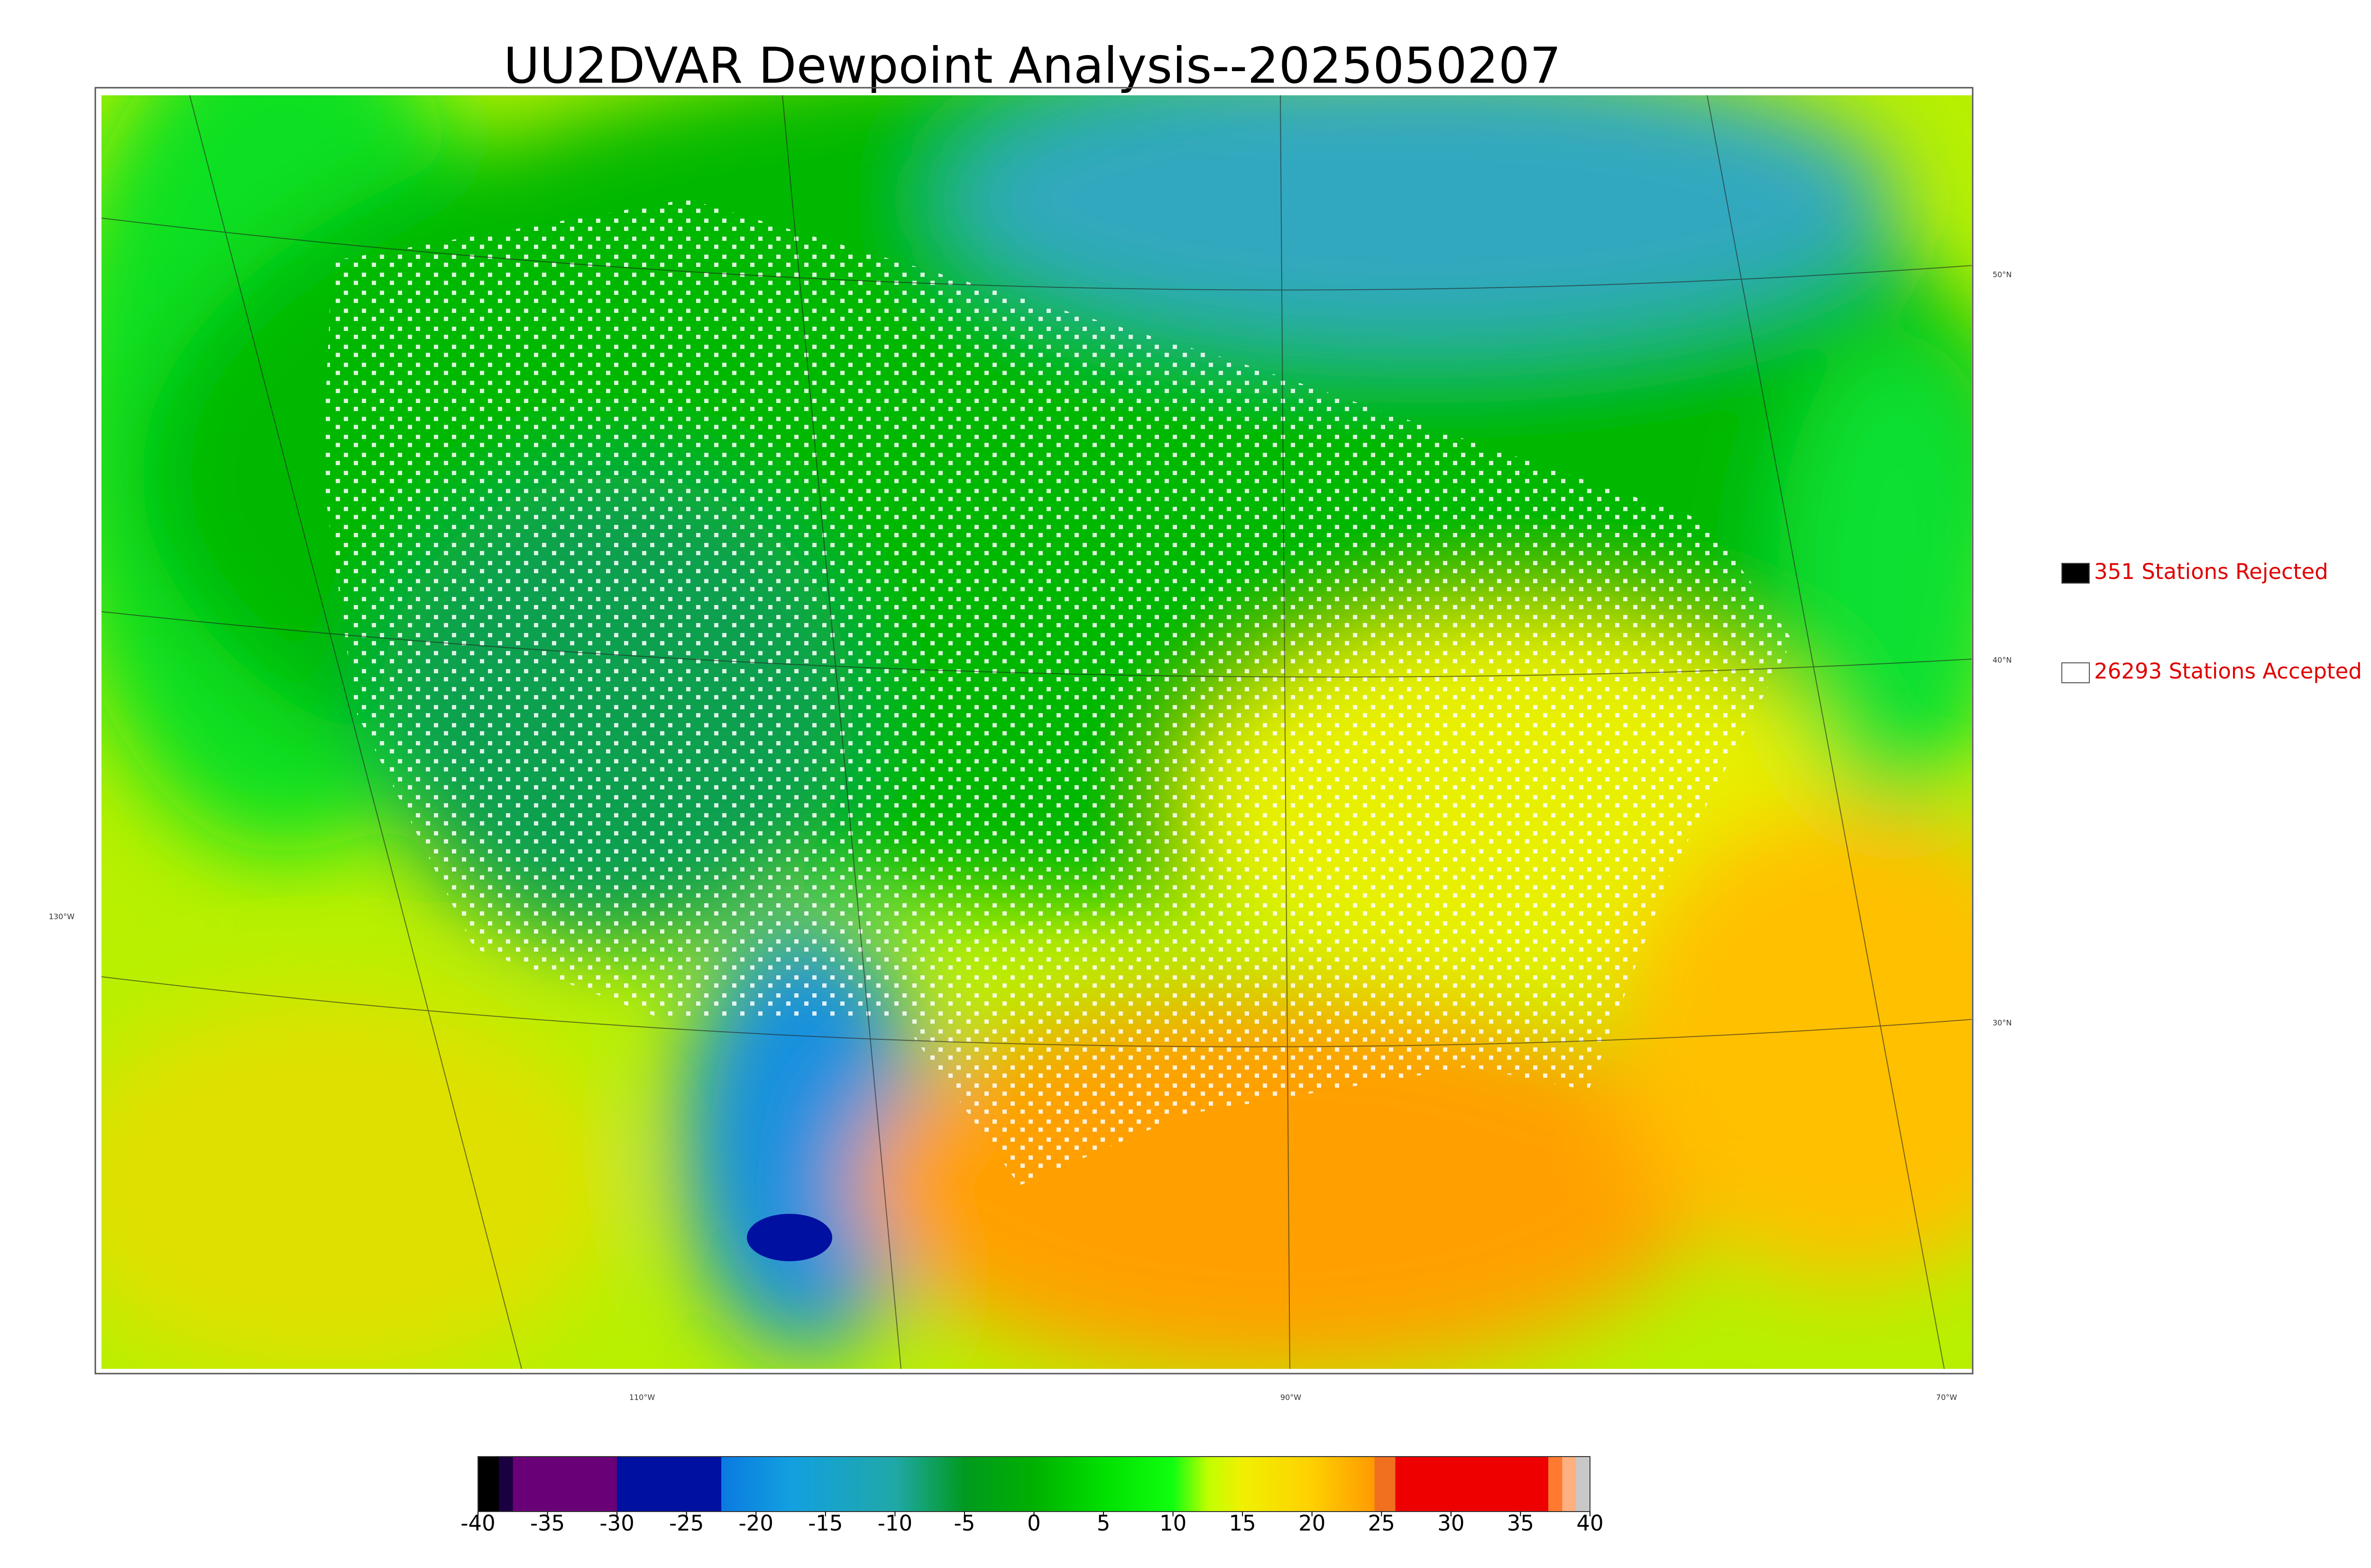 This screenshot has width=2371, height=1568. What do you see at coordinates (1946, 1397) in the screenshot?
I see `lon-label: 70°W` at bounding box center [1946, 1397].